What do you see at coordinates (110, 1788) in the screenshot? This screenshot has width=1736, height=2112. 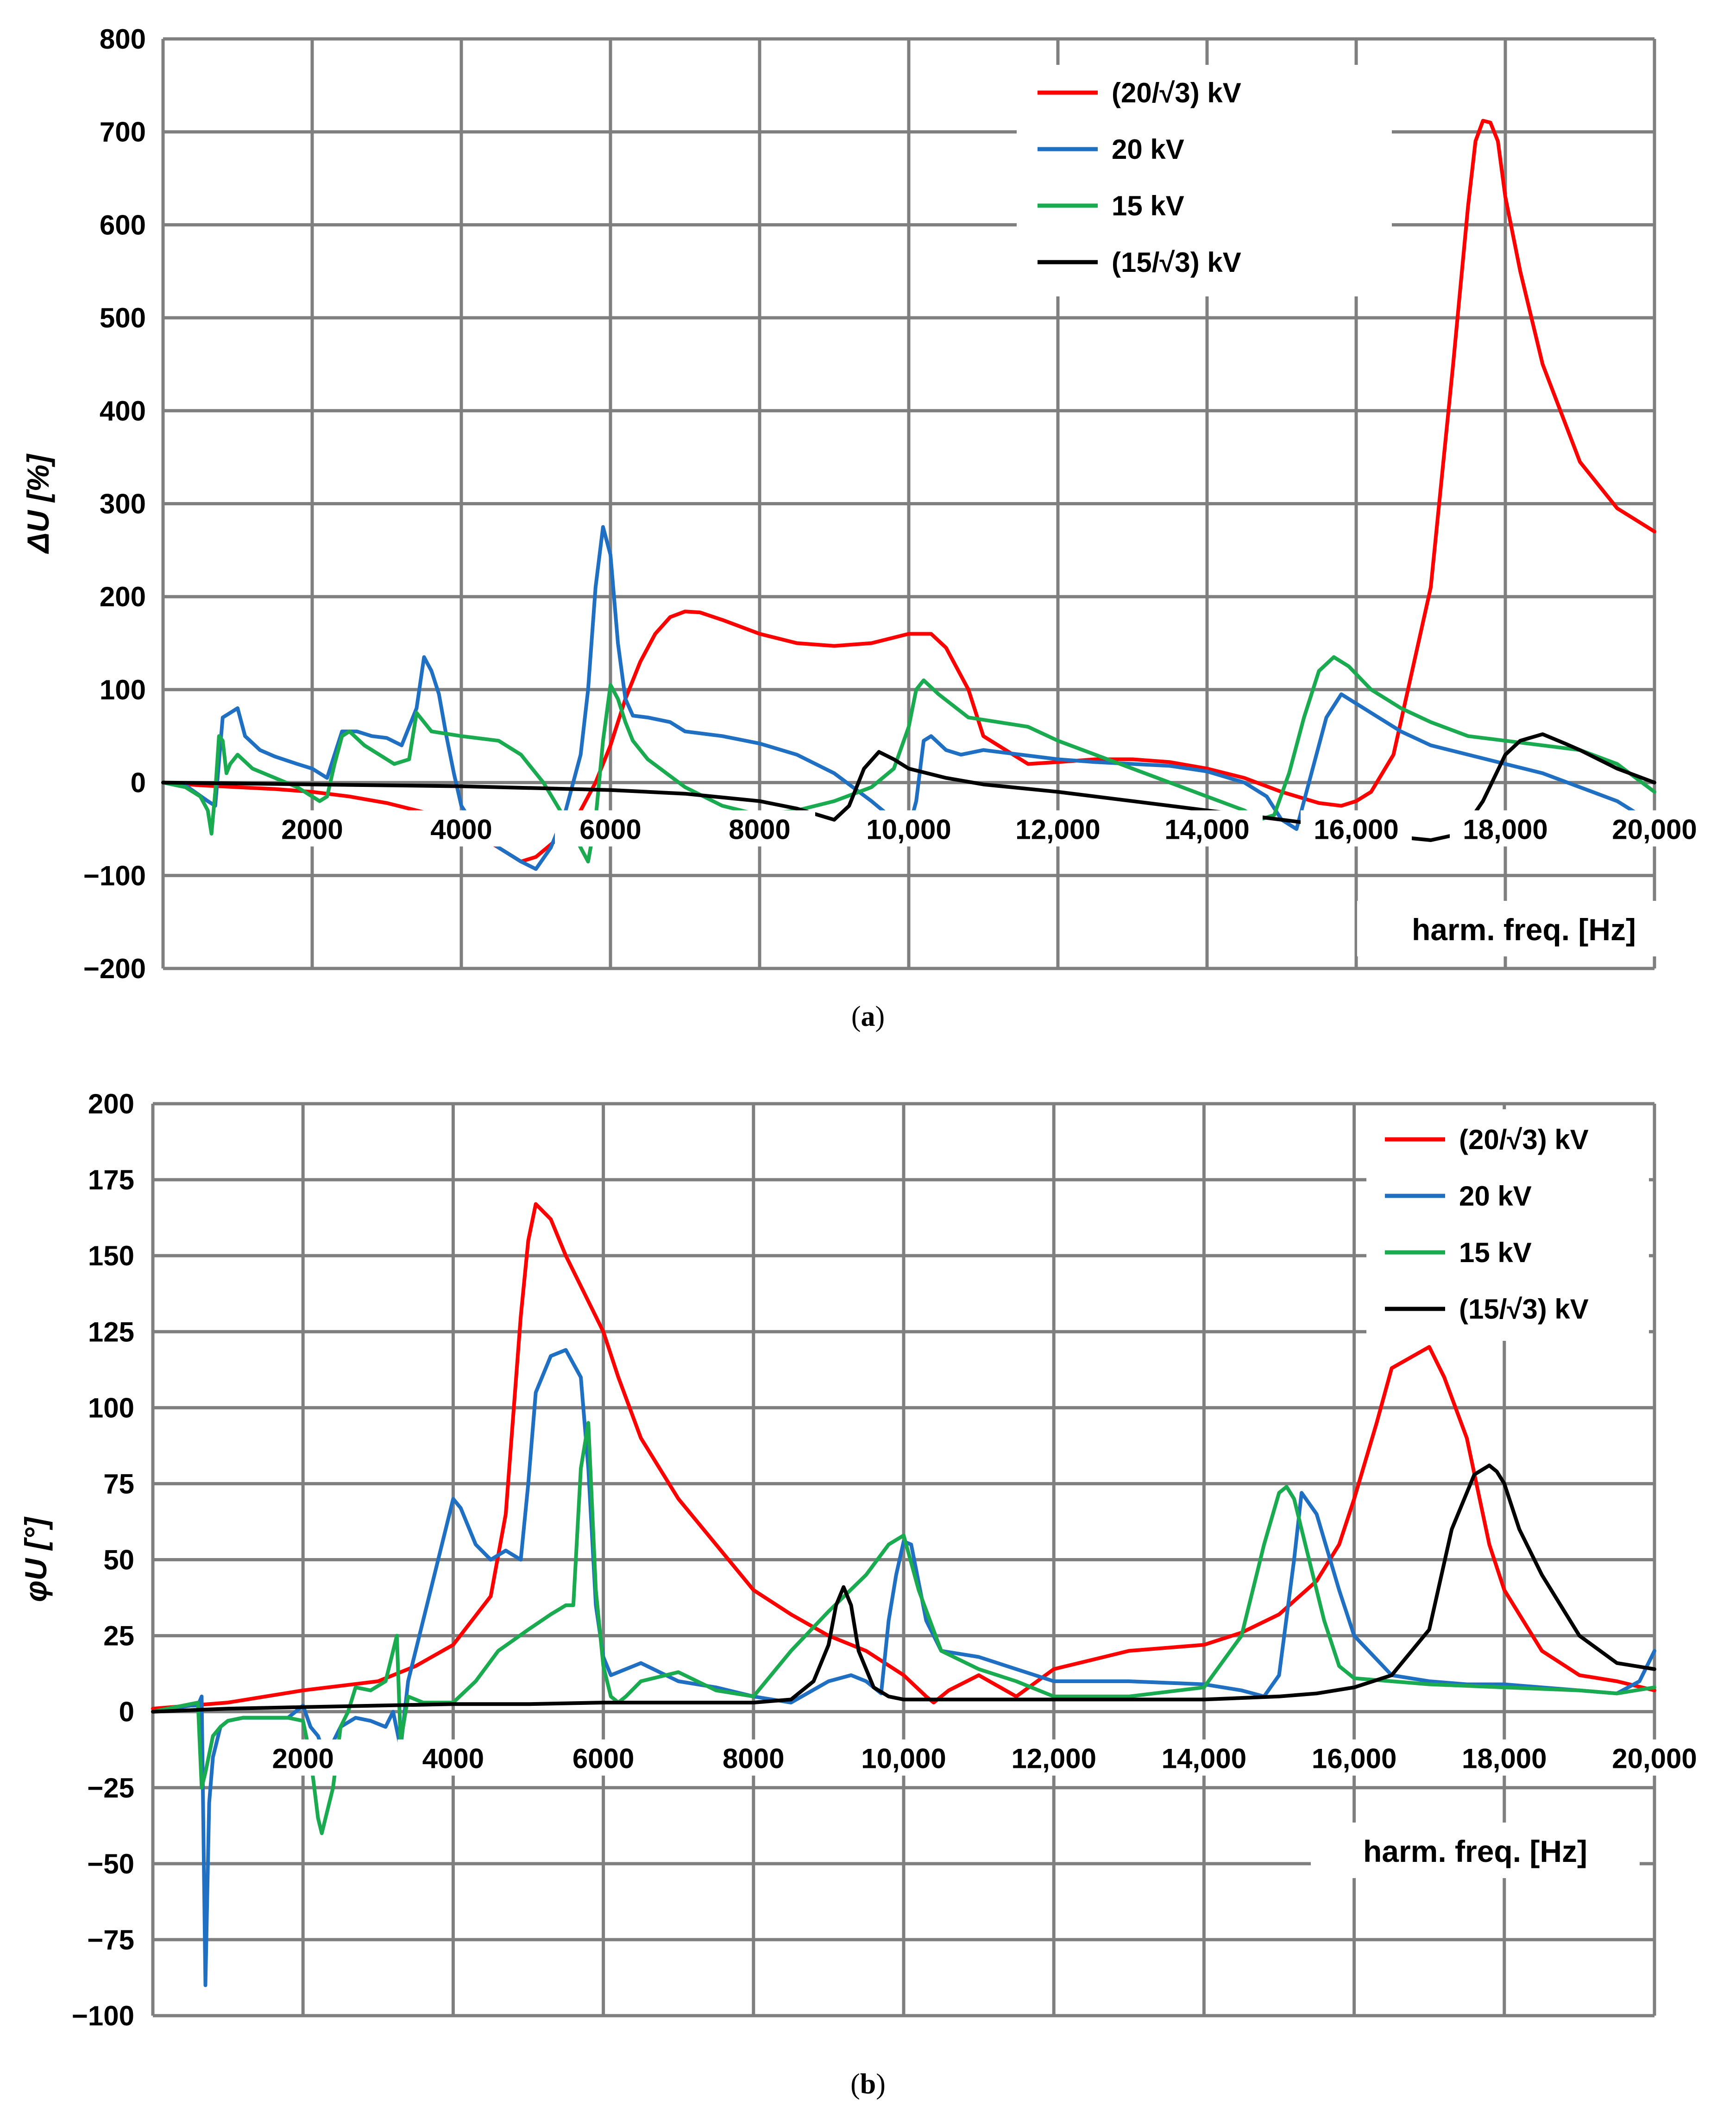 I see `y-tick-label: −25` at bounding box center [110, 1788].